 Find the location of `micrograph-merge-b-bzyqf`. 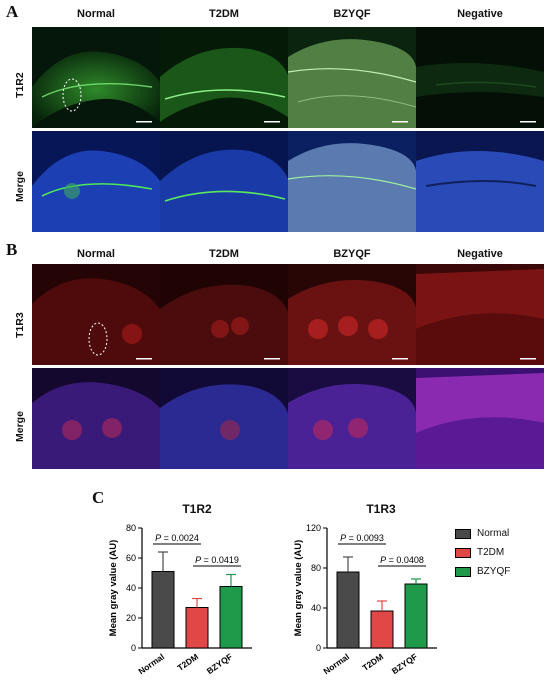

micrograph-merge-b-bzyqf is located at coordinates (352, 418).